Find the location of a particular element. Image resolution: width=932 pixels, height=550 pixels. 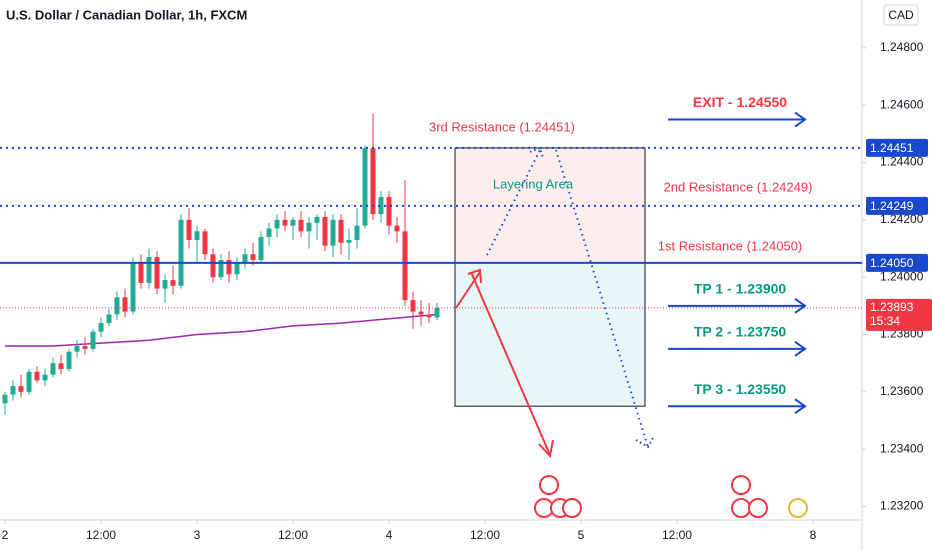

y-tick-label: 1.23600 is located at coordinates (902, 391).